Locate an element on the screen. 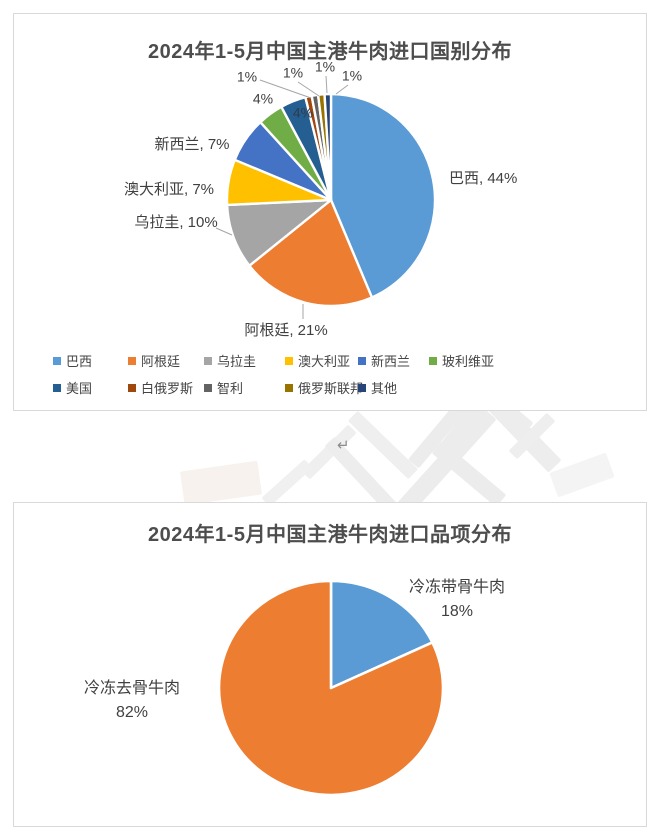 This screenshot has height=835, width=654. legend-item: 其他 is located at coordinates (378, 388).